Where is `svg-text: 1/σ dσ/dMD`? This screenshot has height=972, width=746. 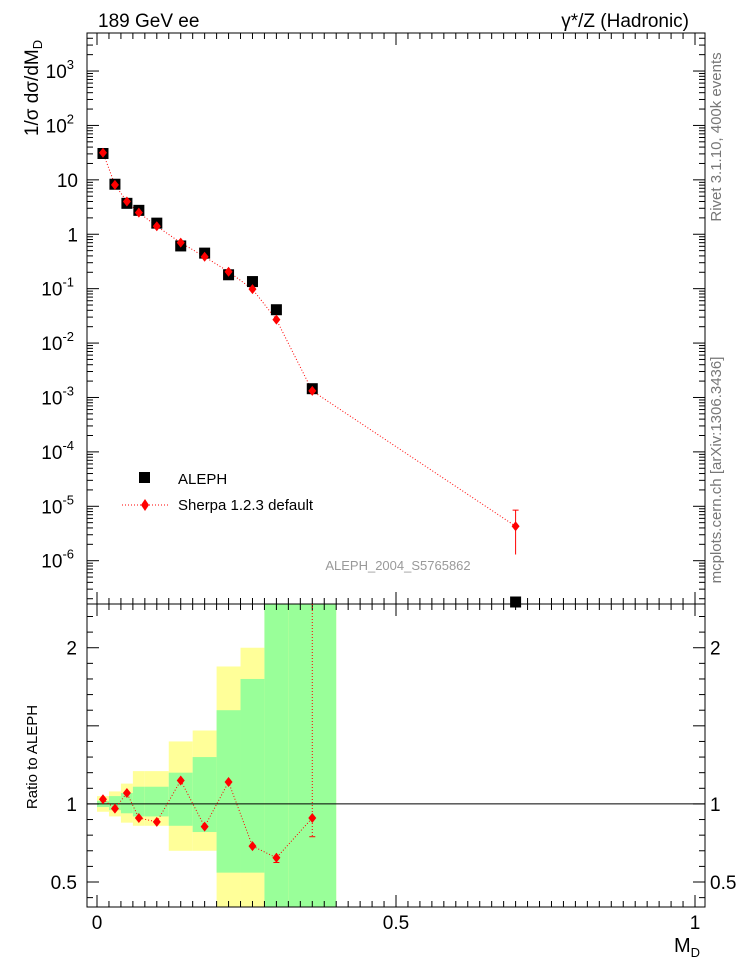 svg-text: 1/σ dσ/dMD is located at coordinates (33, 88).